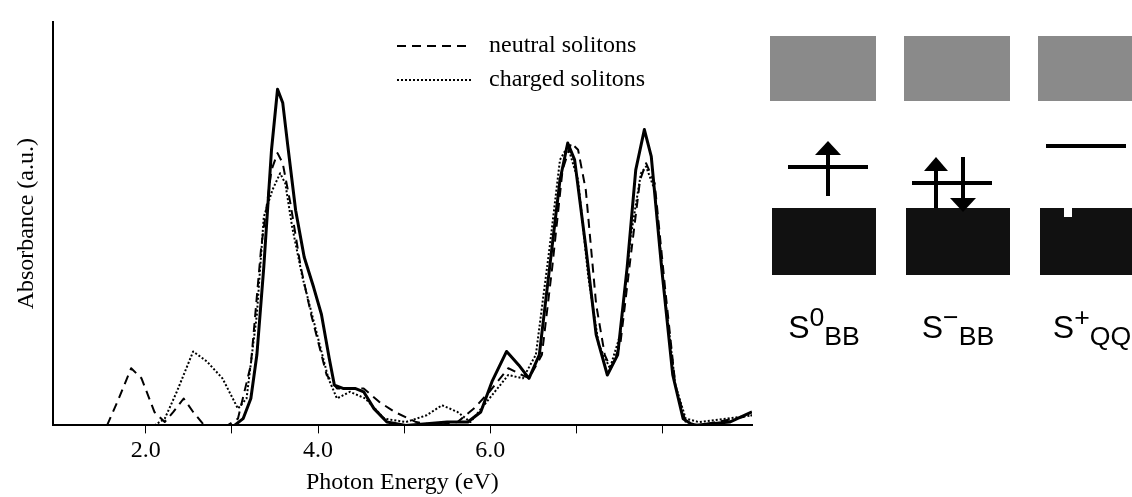  Describe the element at coordinates (318, 449) in the screenshot. I see `x-tick-label: 4.0` at that location.